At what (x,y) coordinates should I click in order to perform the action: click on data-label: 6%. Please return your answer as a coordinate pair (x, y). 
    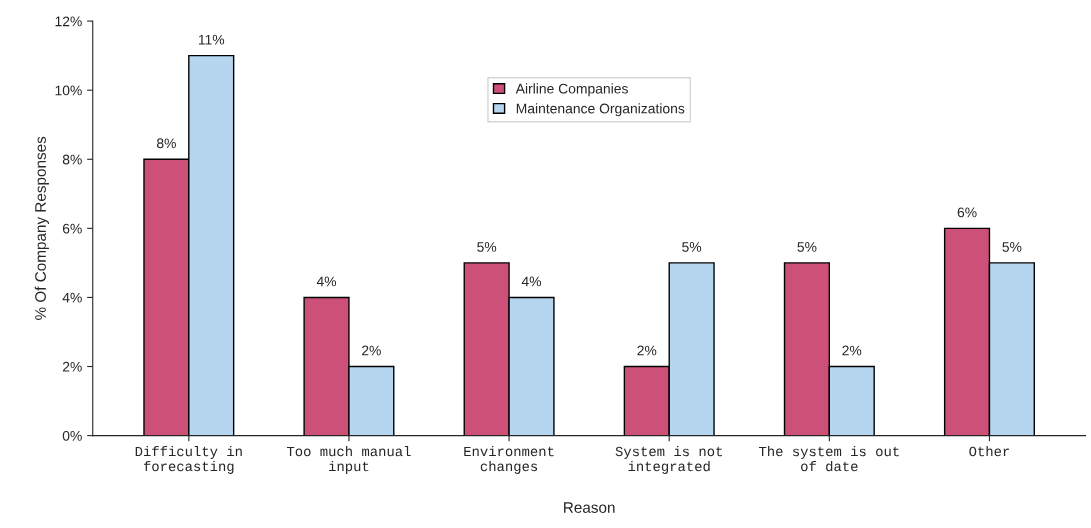
    Looking at the image, I should click on (967, 212).